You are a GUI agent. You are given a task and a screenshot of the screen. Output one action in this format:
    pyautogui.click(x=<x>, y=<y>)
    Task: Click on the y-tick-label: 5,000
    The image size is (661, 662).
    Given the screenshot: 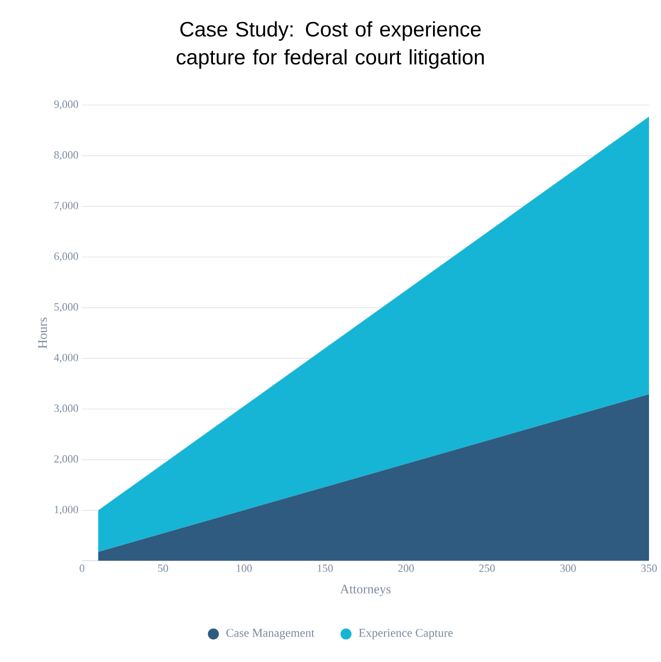 What is the action you would take?
    pyautogui.click(x=66, y=307)
    